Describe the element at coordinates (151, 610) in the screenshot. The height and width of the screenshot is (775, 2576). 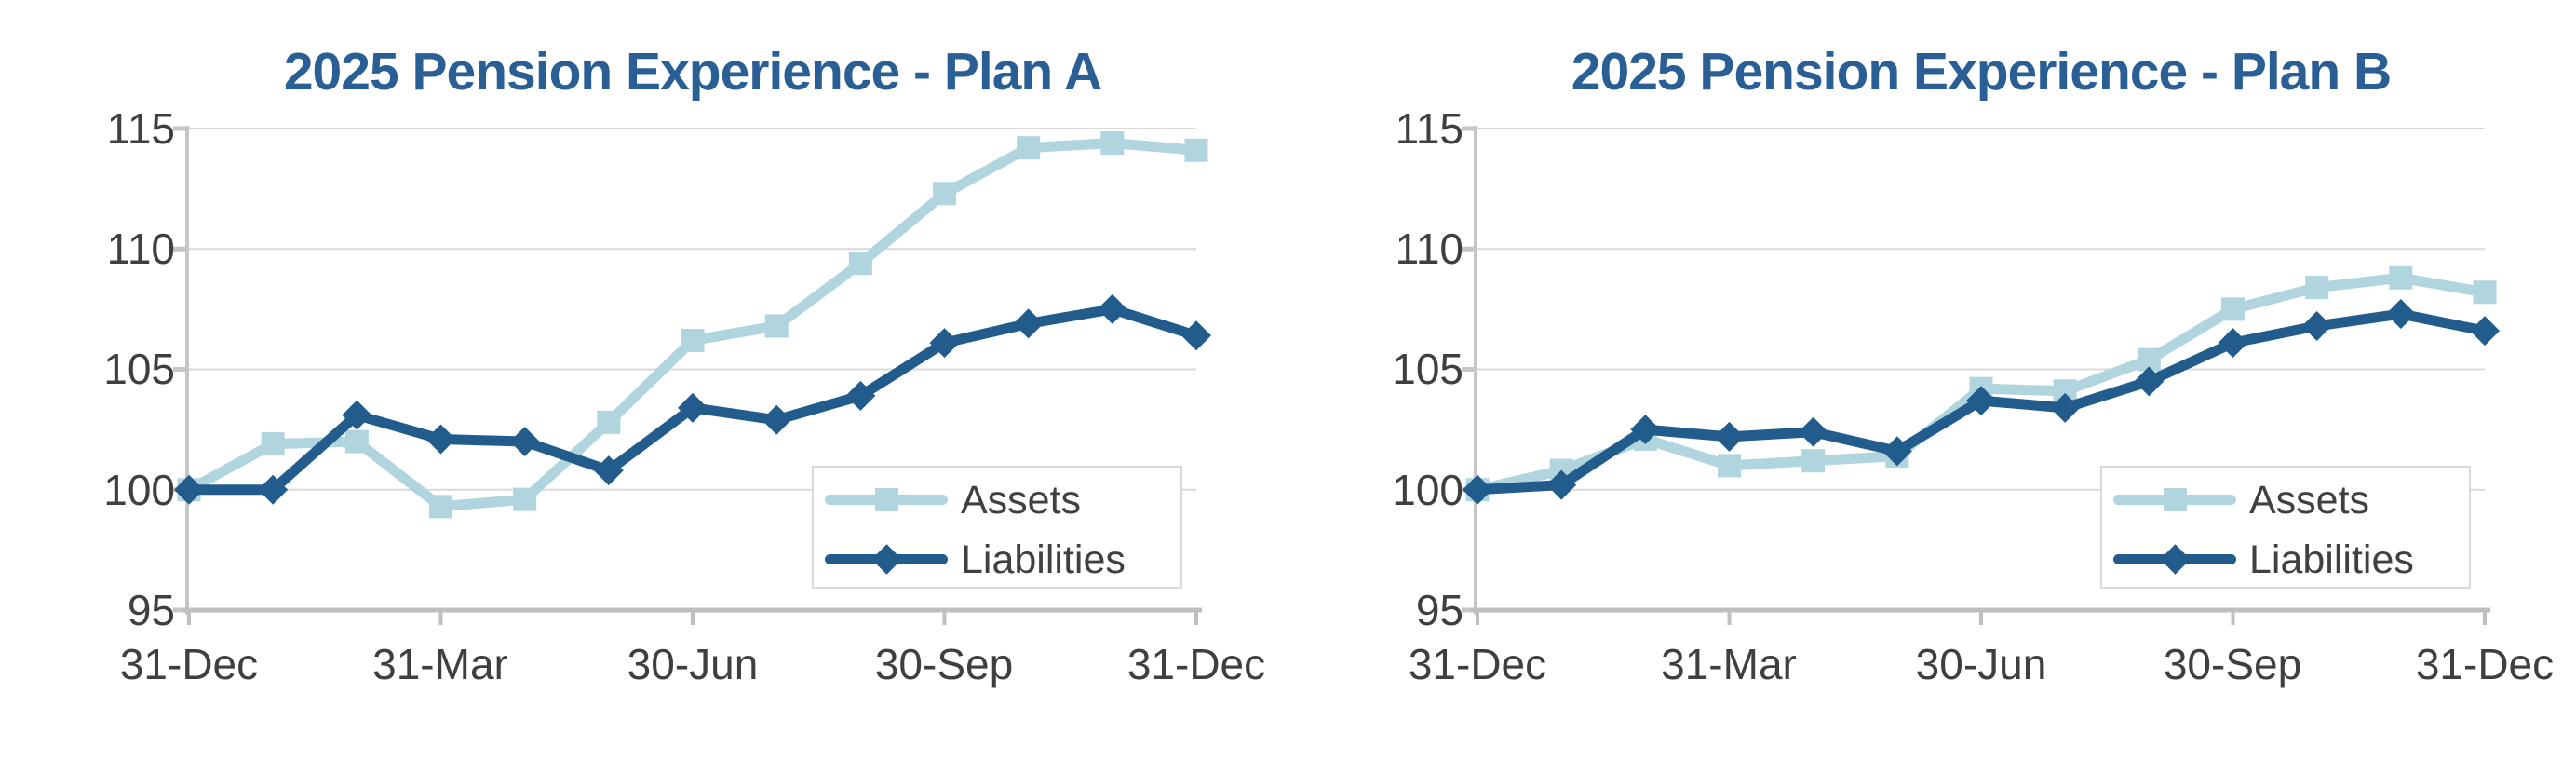
I see `plan-a-y-axis-label-95: 95` at that location.